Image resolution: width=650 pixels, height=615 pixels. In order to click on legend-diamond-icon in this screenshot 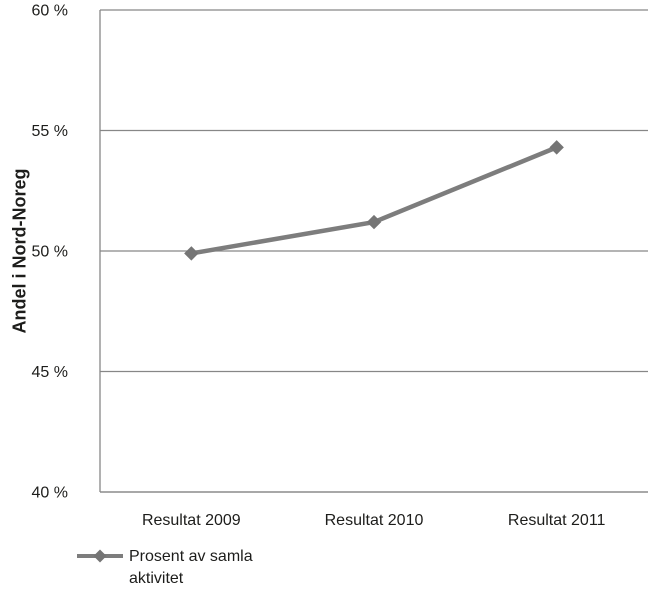, I will do `click(100, 556)`.